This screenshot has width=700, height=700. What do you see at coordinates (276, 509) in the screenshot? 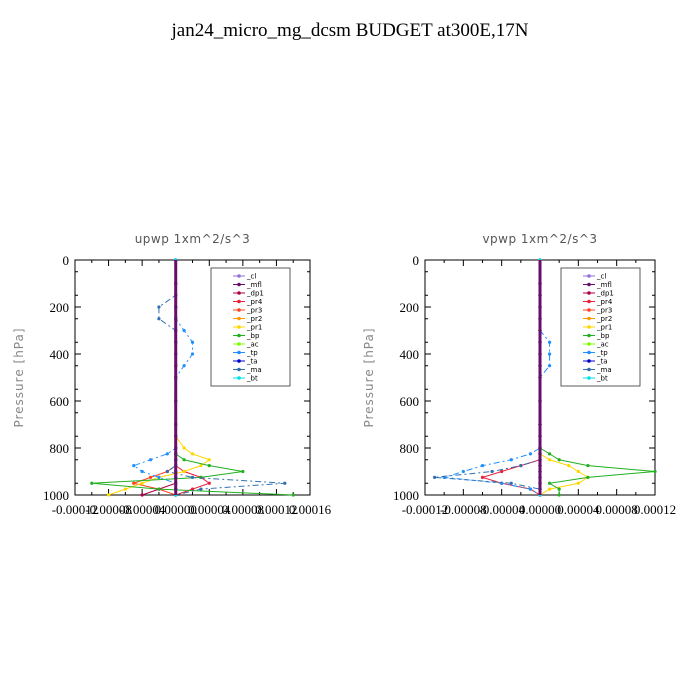
I see `x-tick-label: 0.00012` at bounding box center [276, 509].